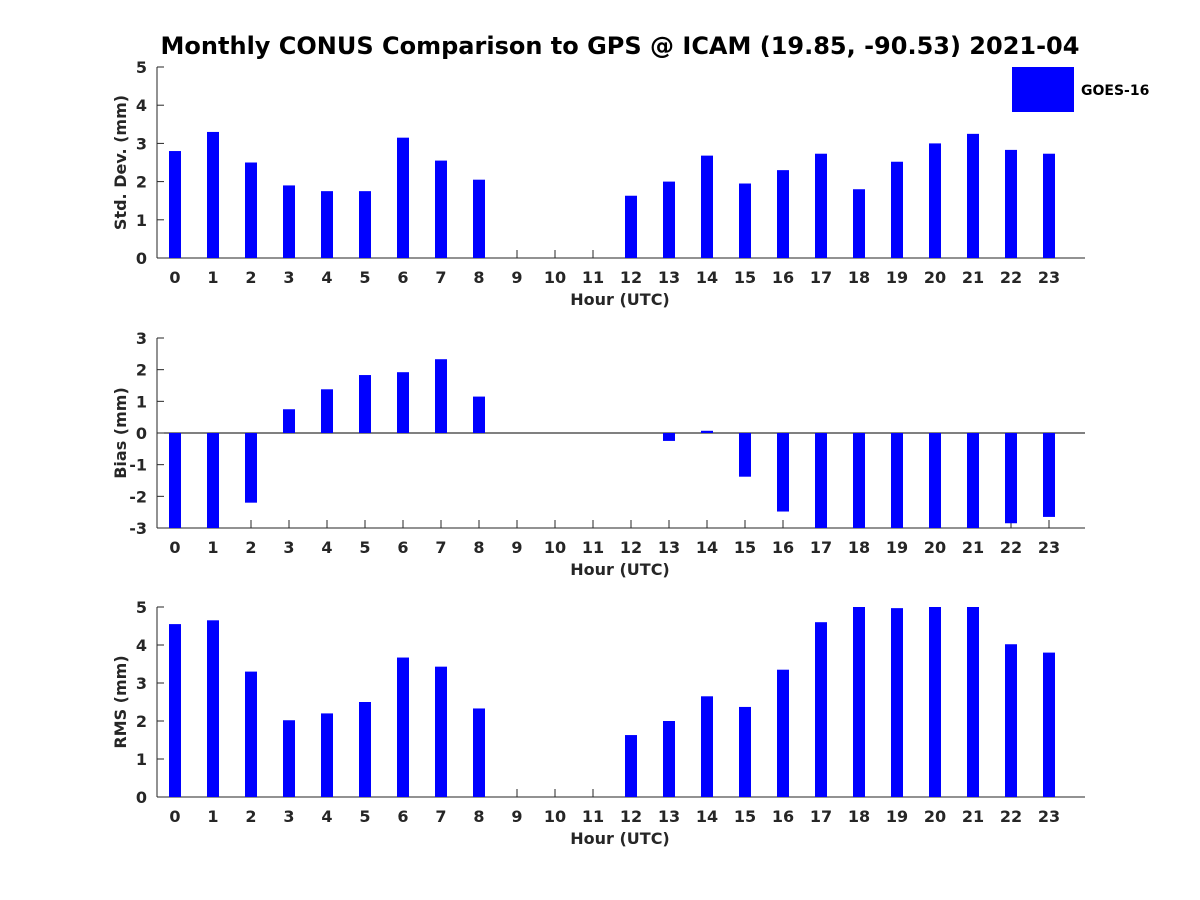  What do you see at coordinates (120, 162) in the screenshot?
I see `y-axis-label: Std. Dev. (mm)` at bounding box center [120, 162].